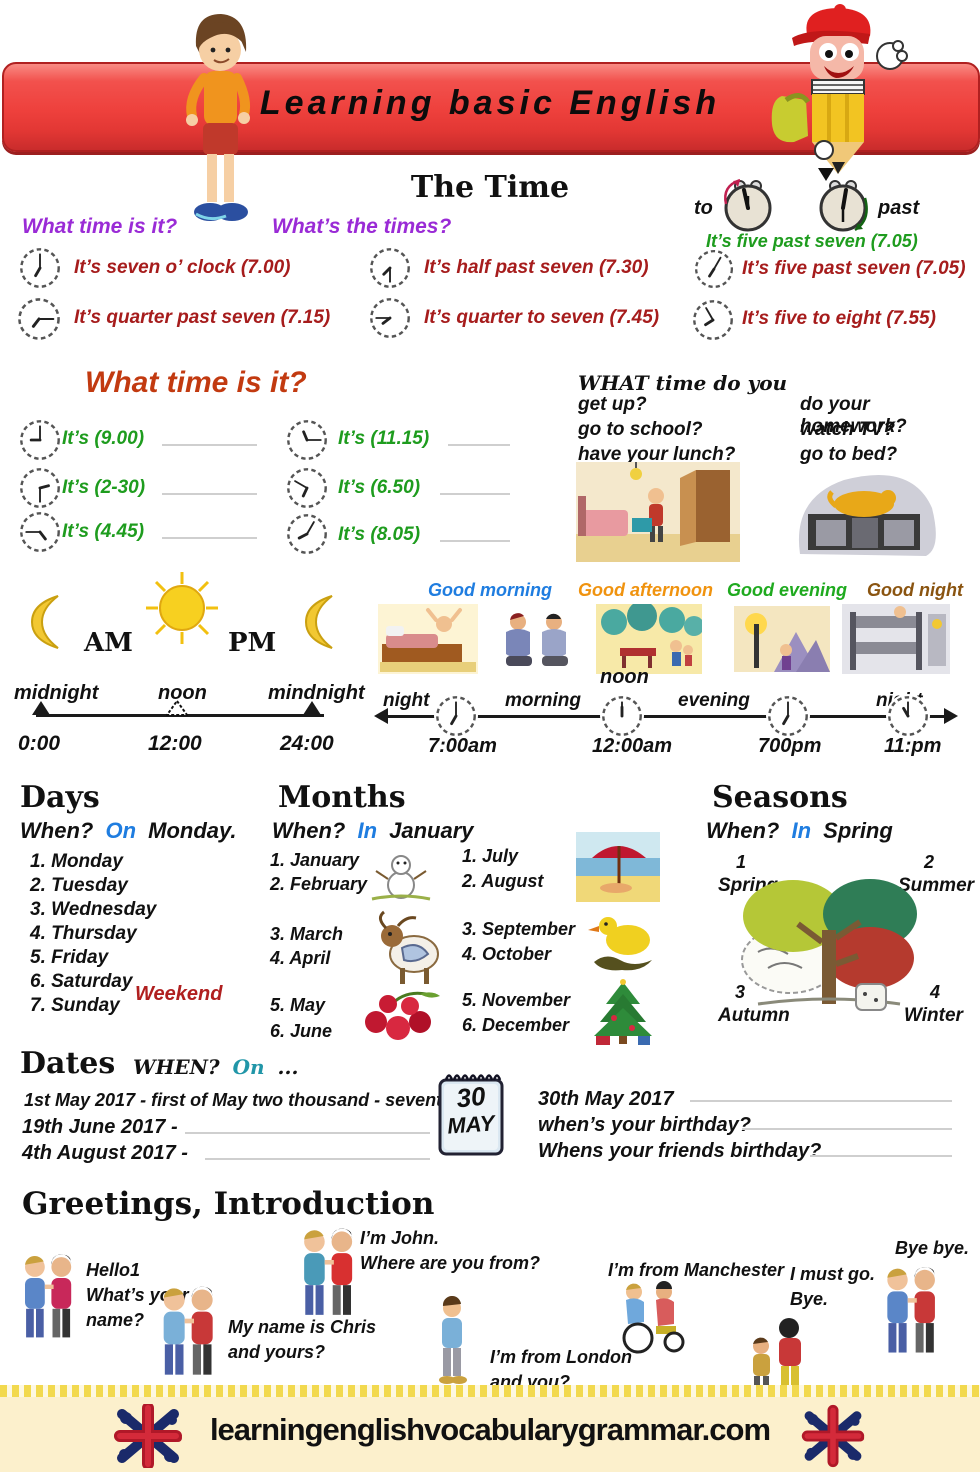  I want to click on wheelchair-pair-image, so click(651, 1318).